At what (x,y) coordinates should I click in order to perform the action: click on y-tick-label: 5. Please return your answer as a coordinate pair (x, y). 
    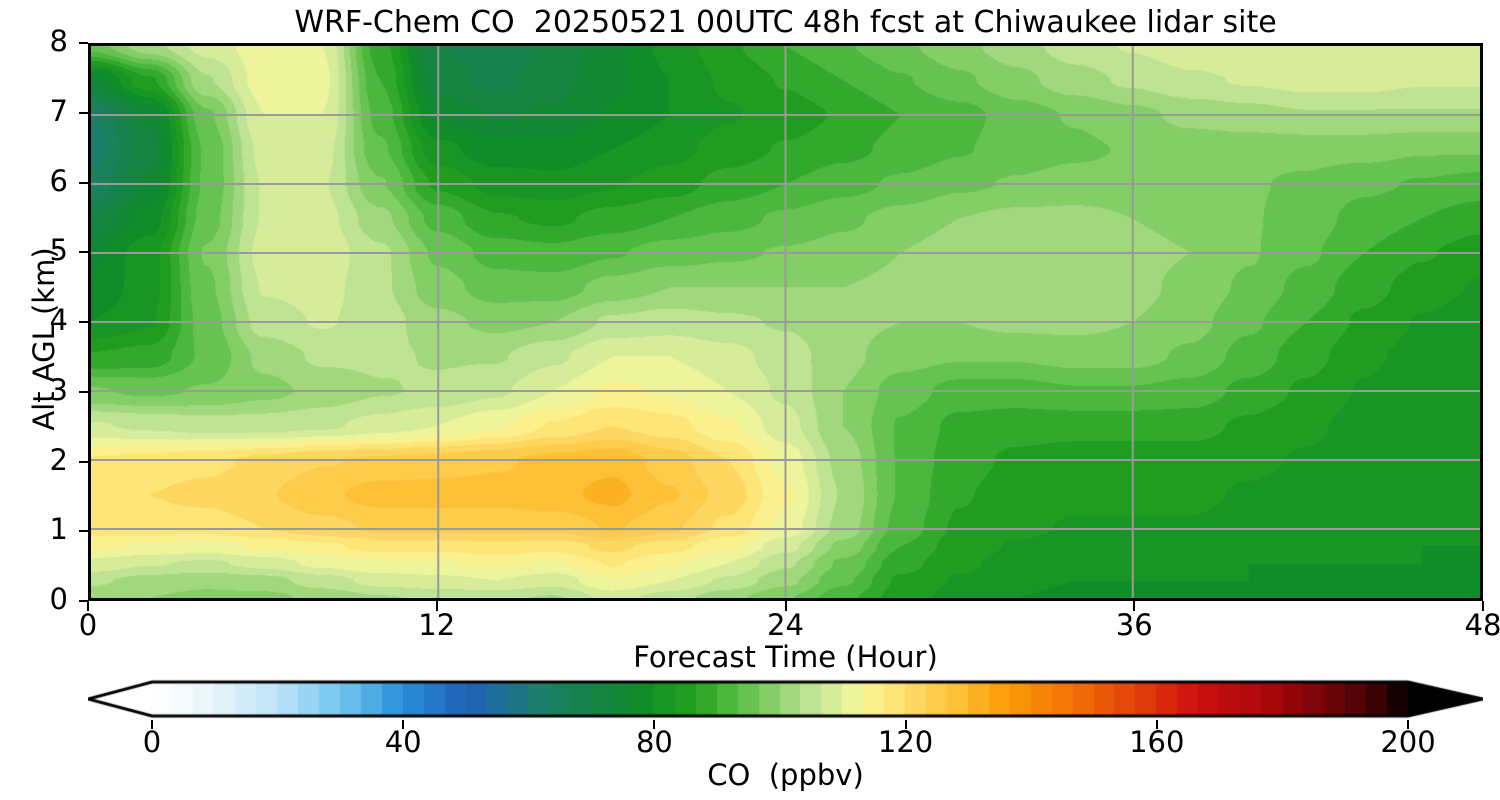
    Looking at the image, I should click on (58, 250).